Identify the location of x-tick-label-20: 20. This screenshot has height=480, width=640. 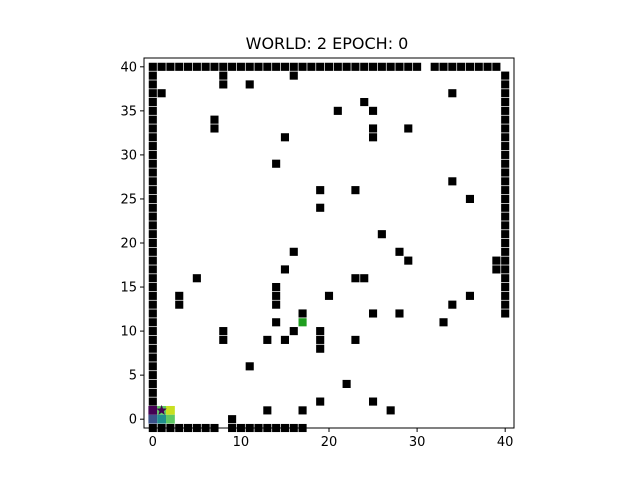
(329, 442).